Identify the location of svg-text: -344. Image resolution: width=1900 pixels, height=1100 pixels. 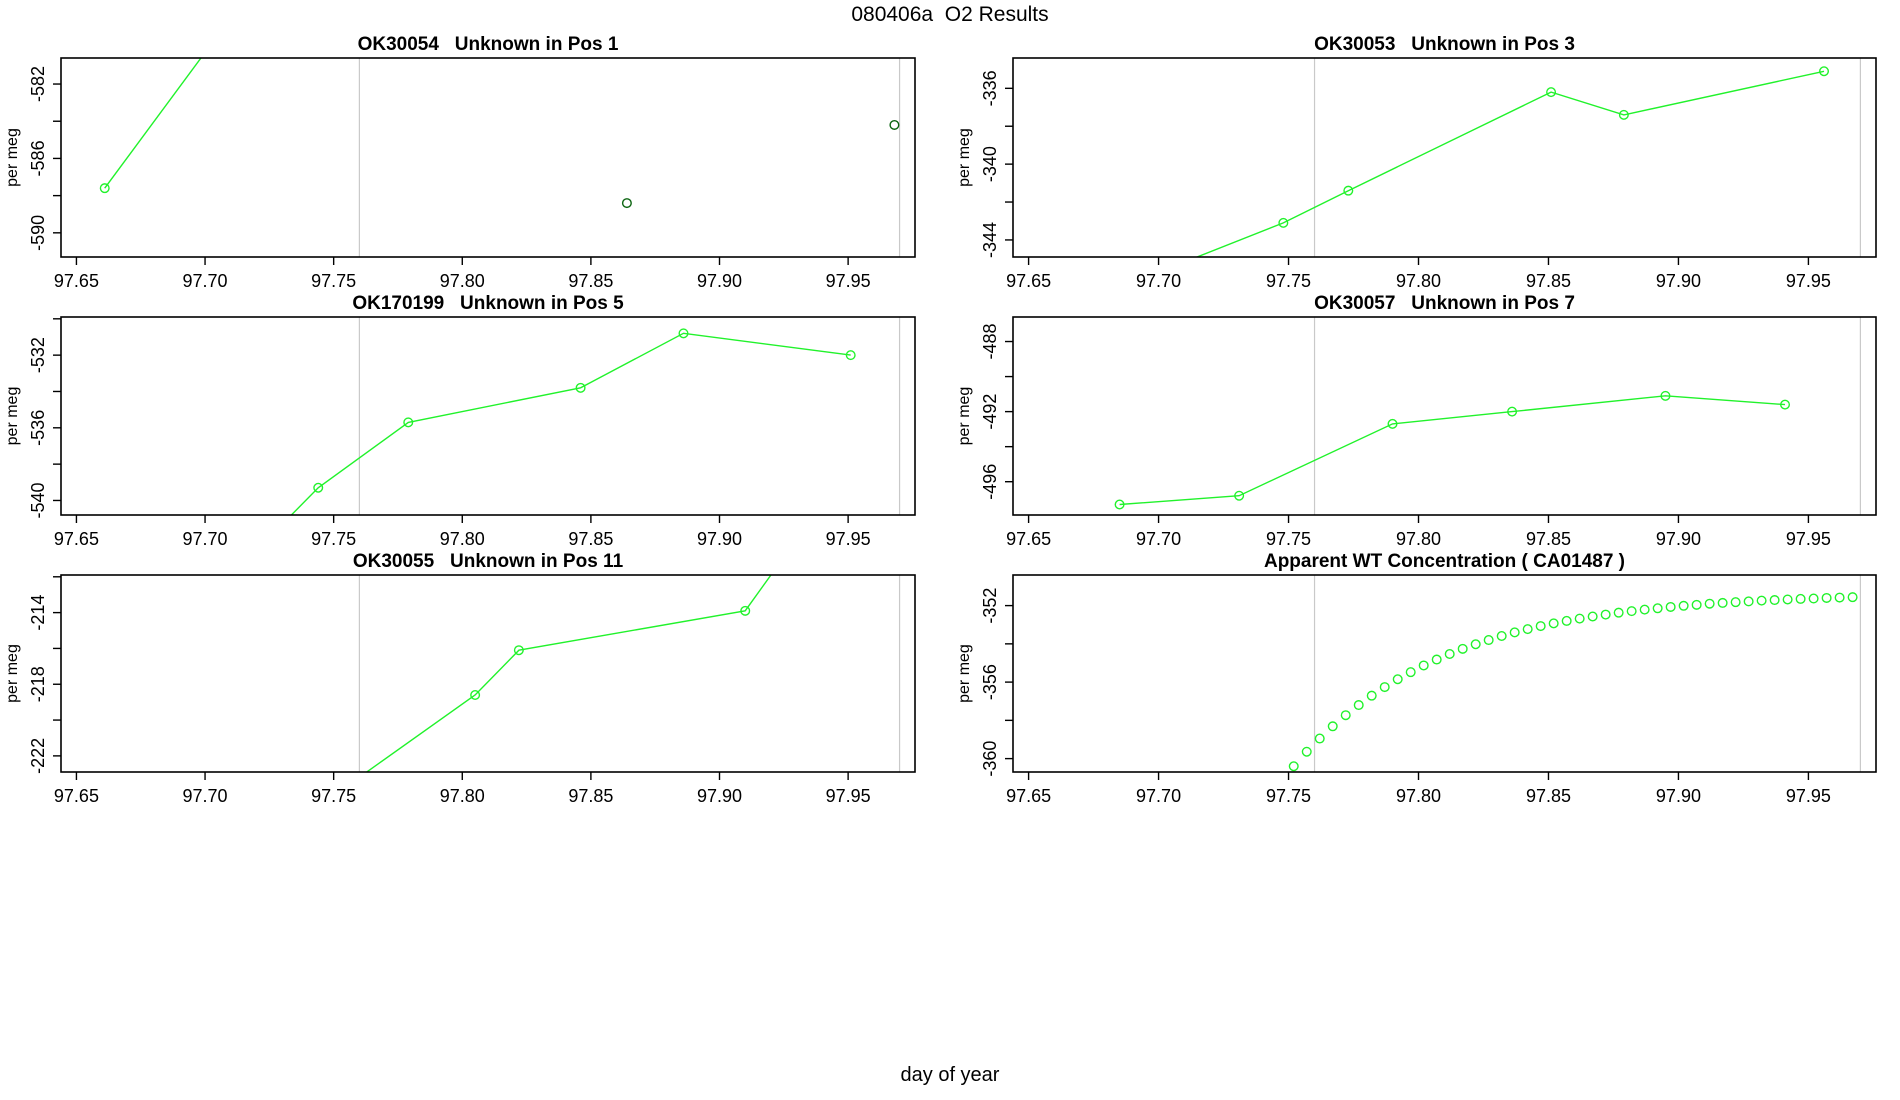
(990, 240).